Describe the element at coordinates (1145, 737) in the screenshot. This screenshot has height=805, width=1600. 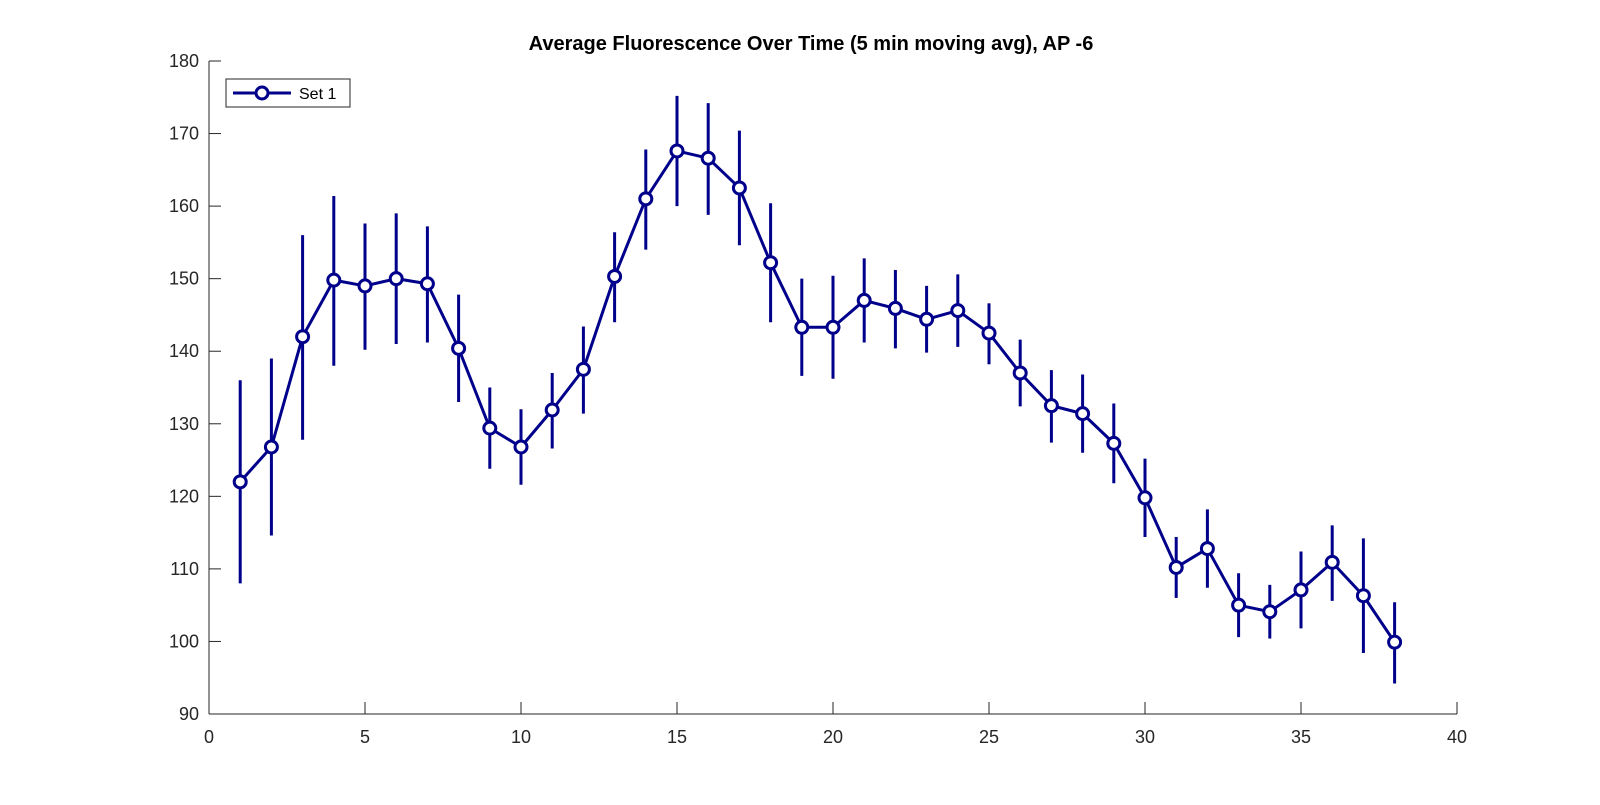
I see `x-tick-label: 30` at that location.